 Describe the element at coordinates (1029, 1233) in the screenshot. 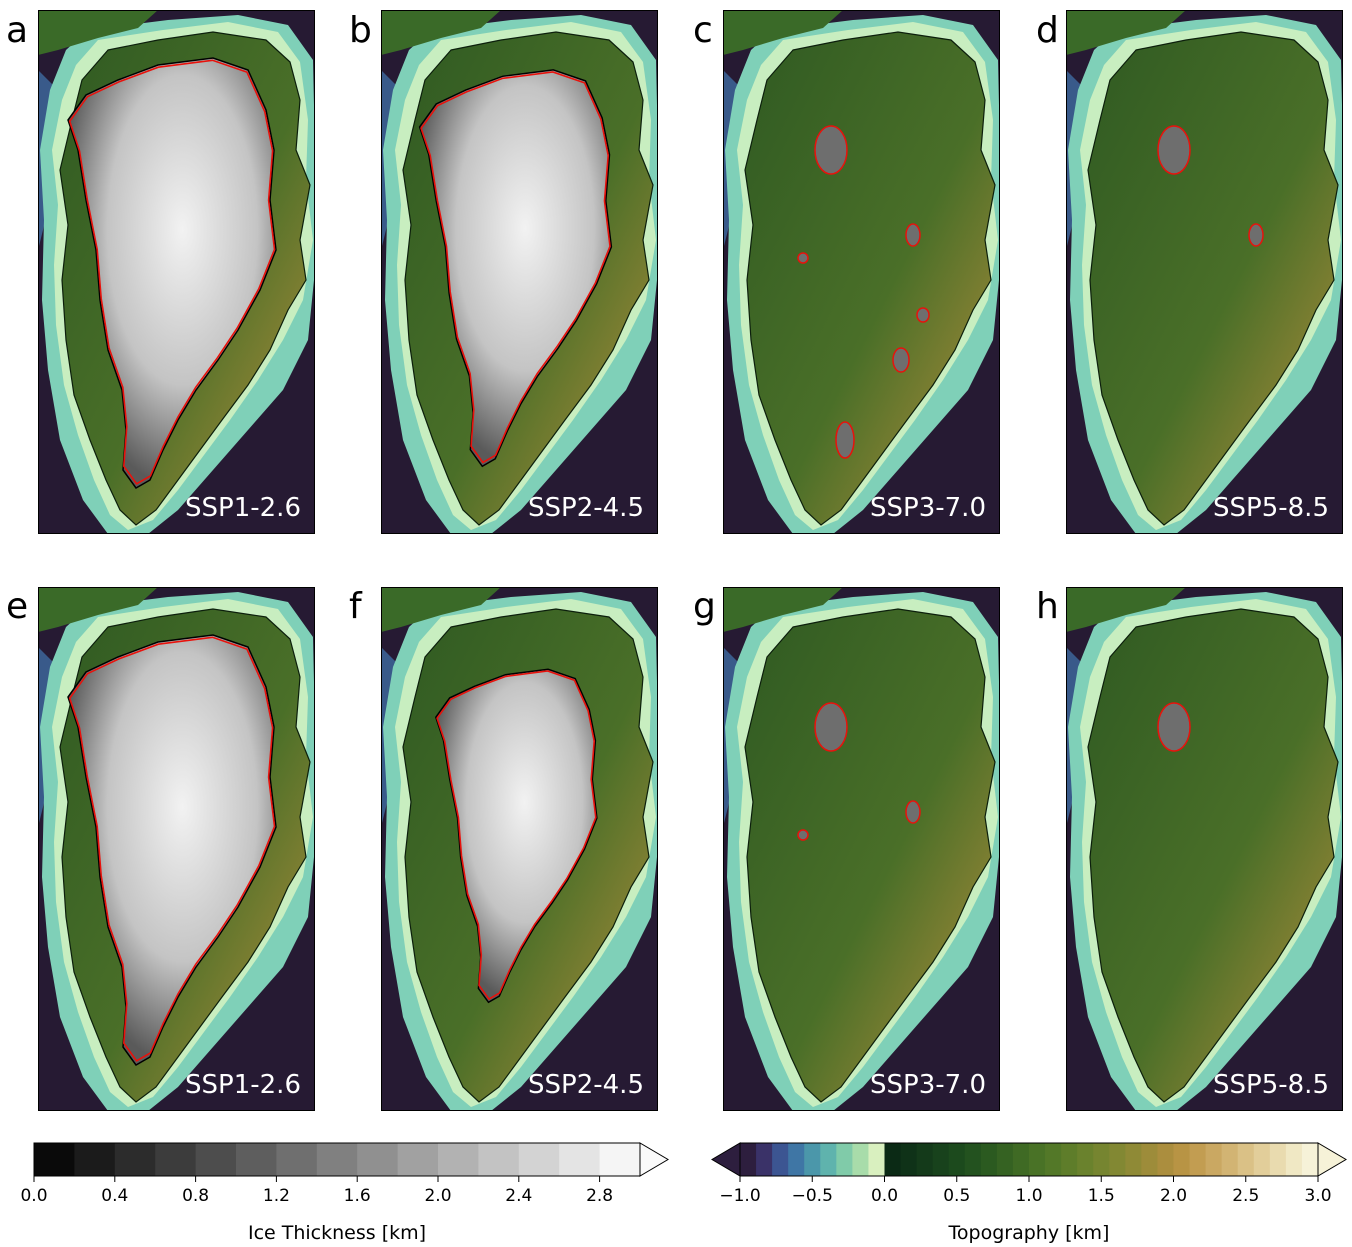

I see `topography-colorbar-label: Topography [km]` at that location.